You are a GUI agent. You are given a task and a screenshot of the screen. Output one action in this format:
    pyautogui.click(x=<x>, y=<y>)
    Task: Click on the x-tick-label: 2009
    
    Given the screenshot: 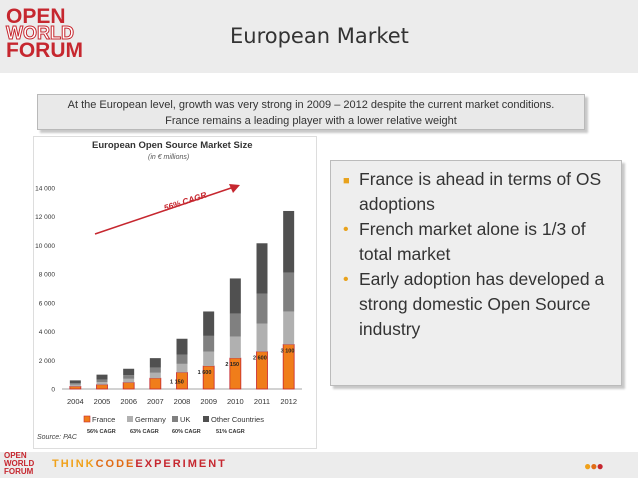 What is the action you would take?
    pyautogui.click(x=208, y=401)
    